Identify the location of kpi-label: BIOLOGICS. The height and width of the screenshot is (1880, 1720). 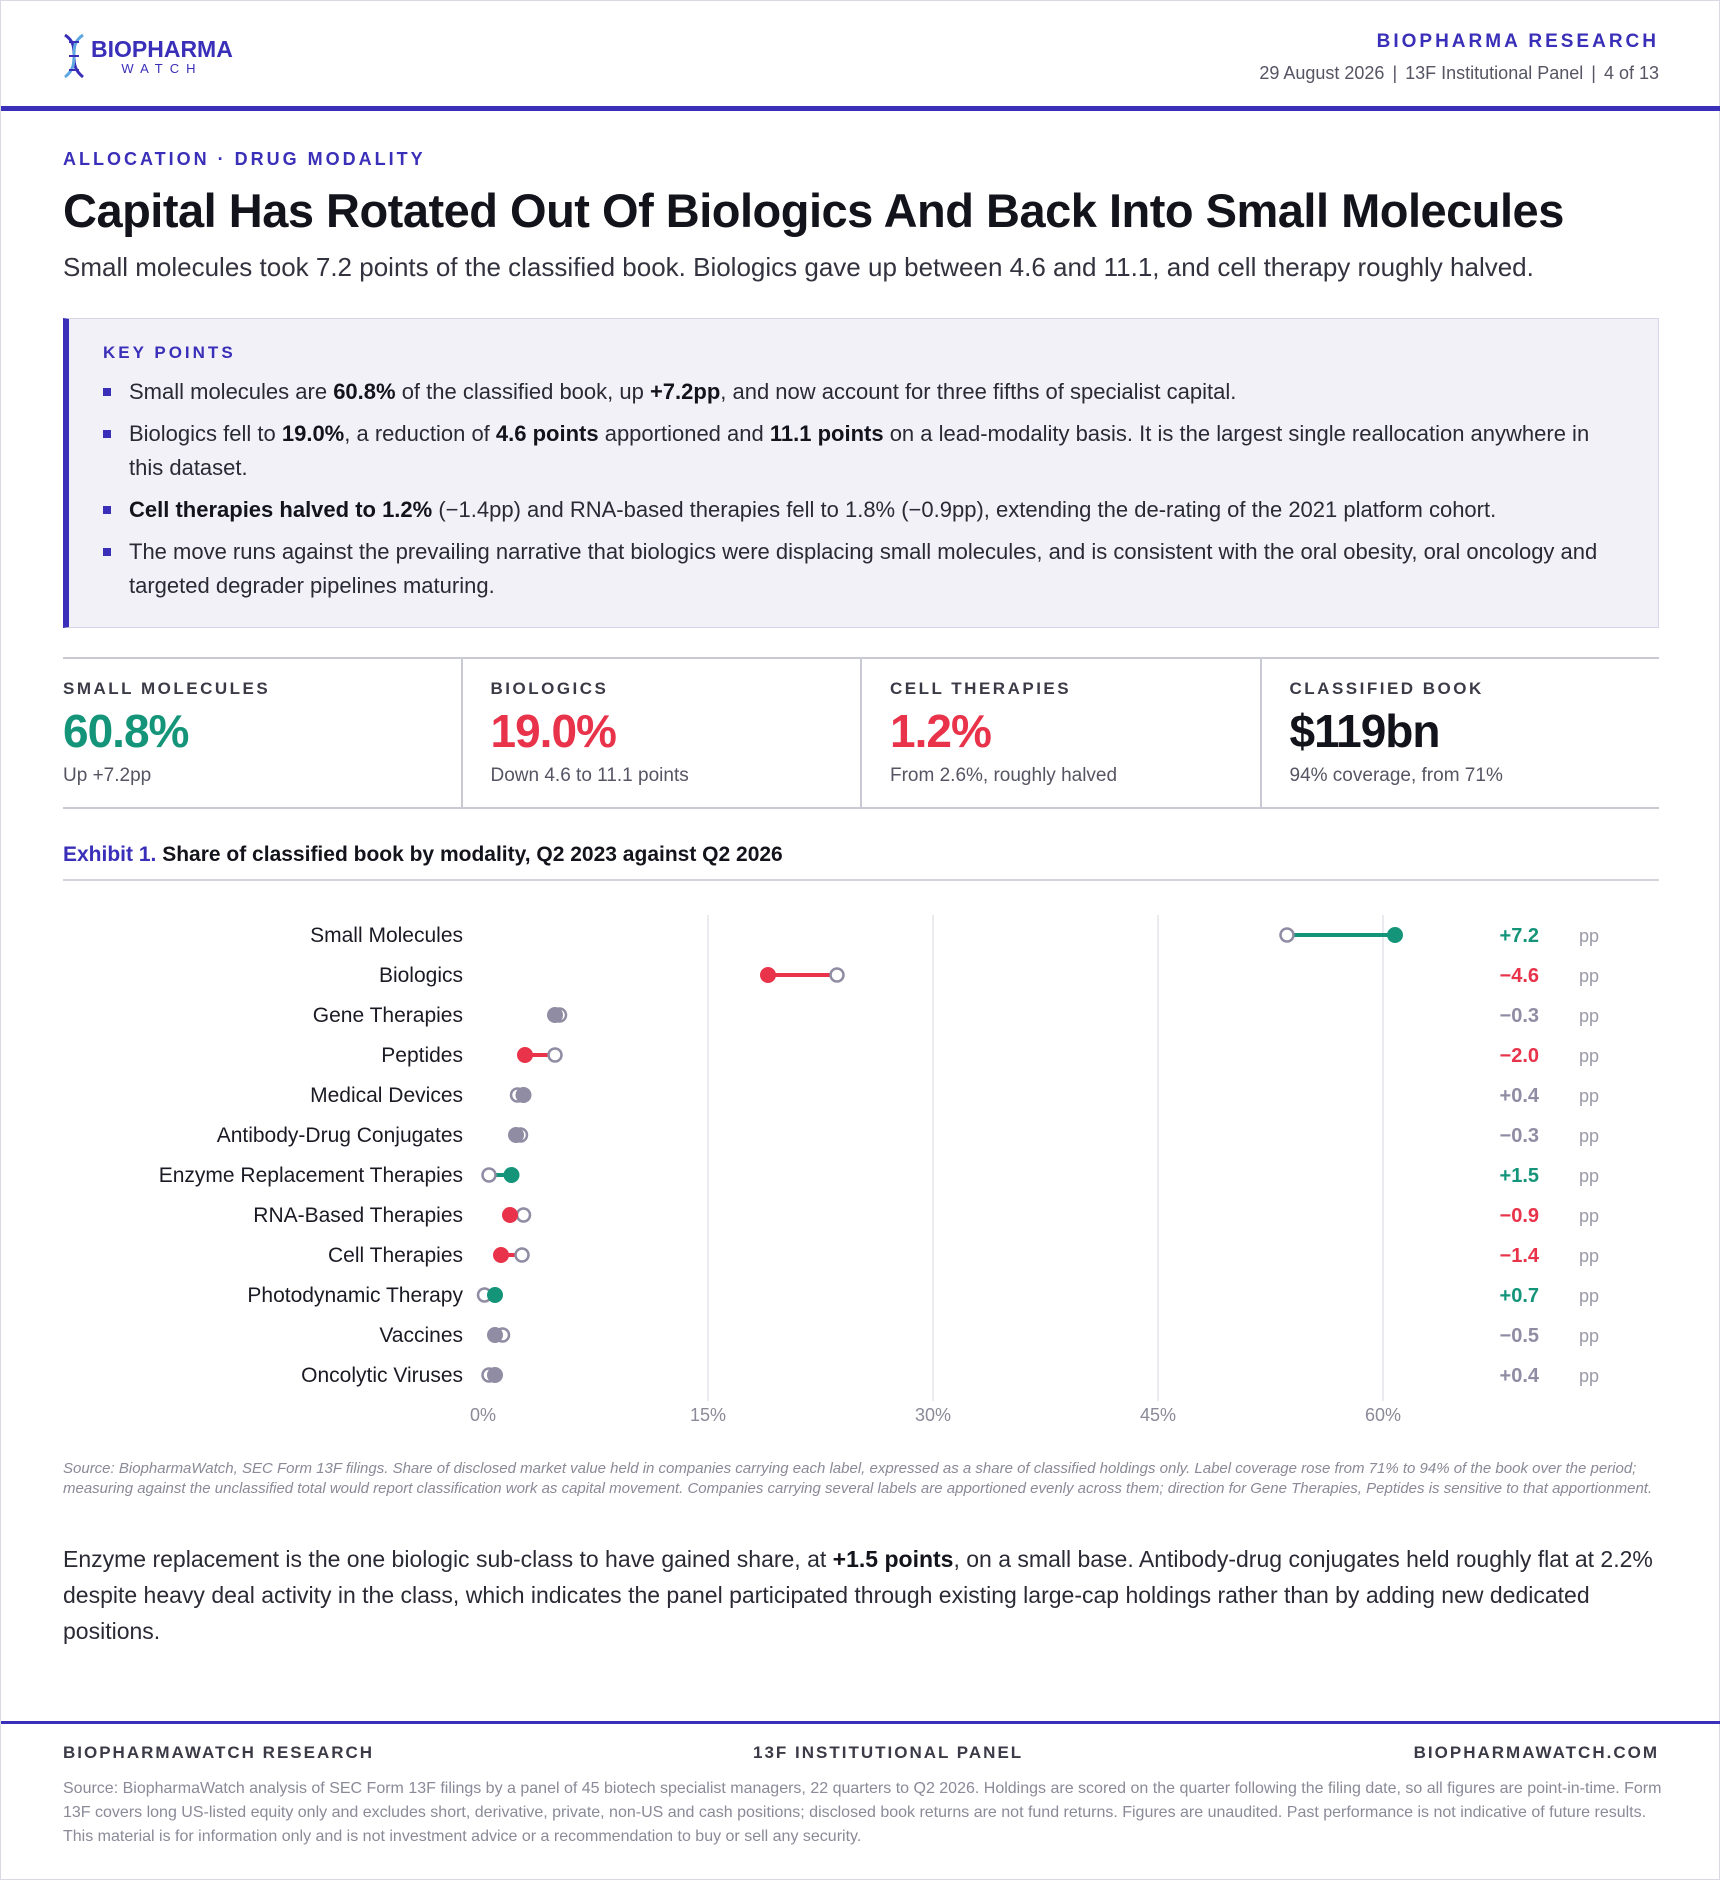
(549, 688).